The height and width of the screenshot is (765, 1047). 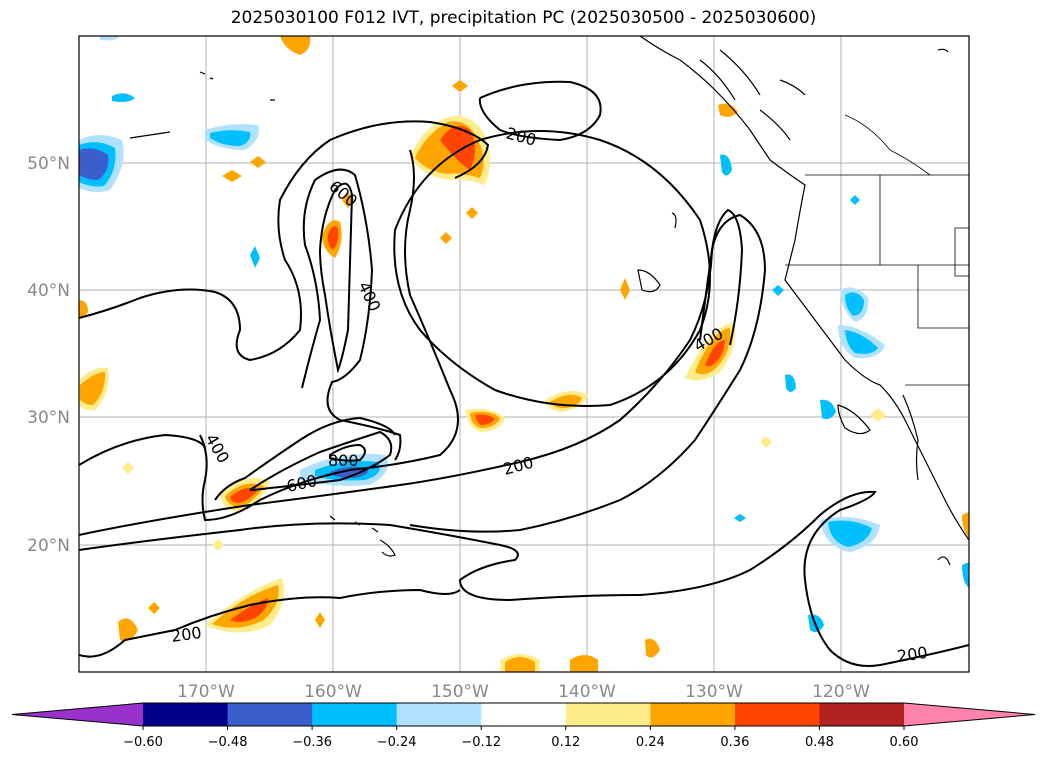 I want to click on colorbar-extend-low, so click(x=77, y=714).